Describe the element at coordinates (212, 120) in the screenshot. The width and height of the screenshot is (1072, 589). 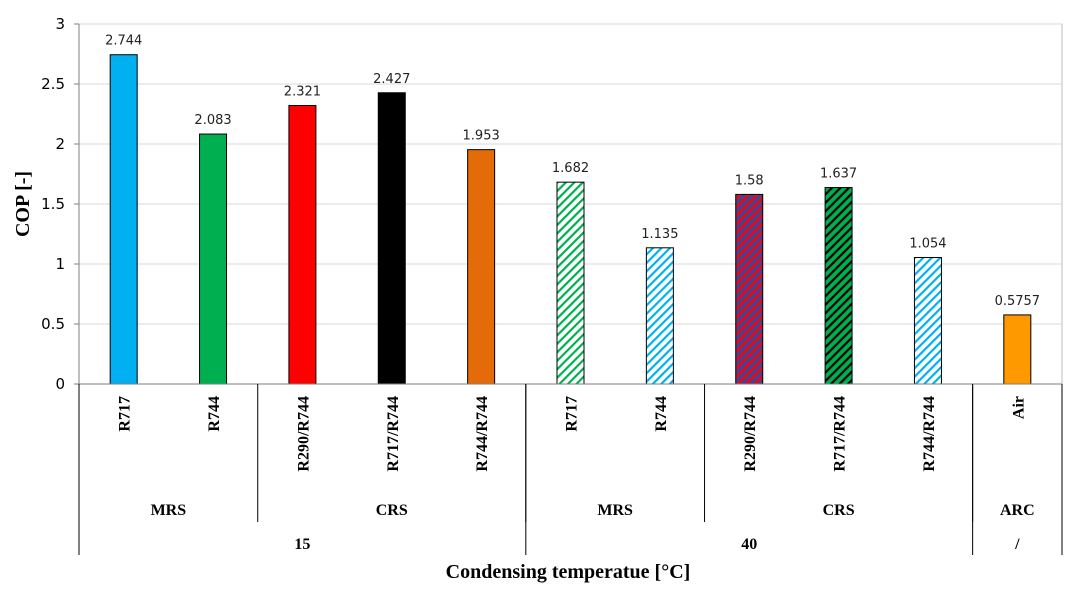
I see `data-label: 2.083` at that location.